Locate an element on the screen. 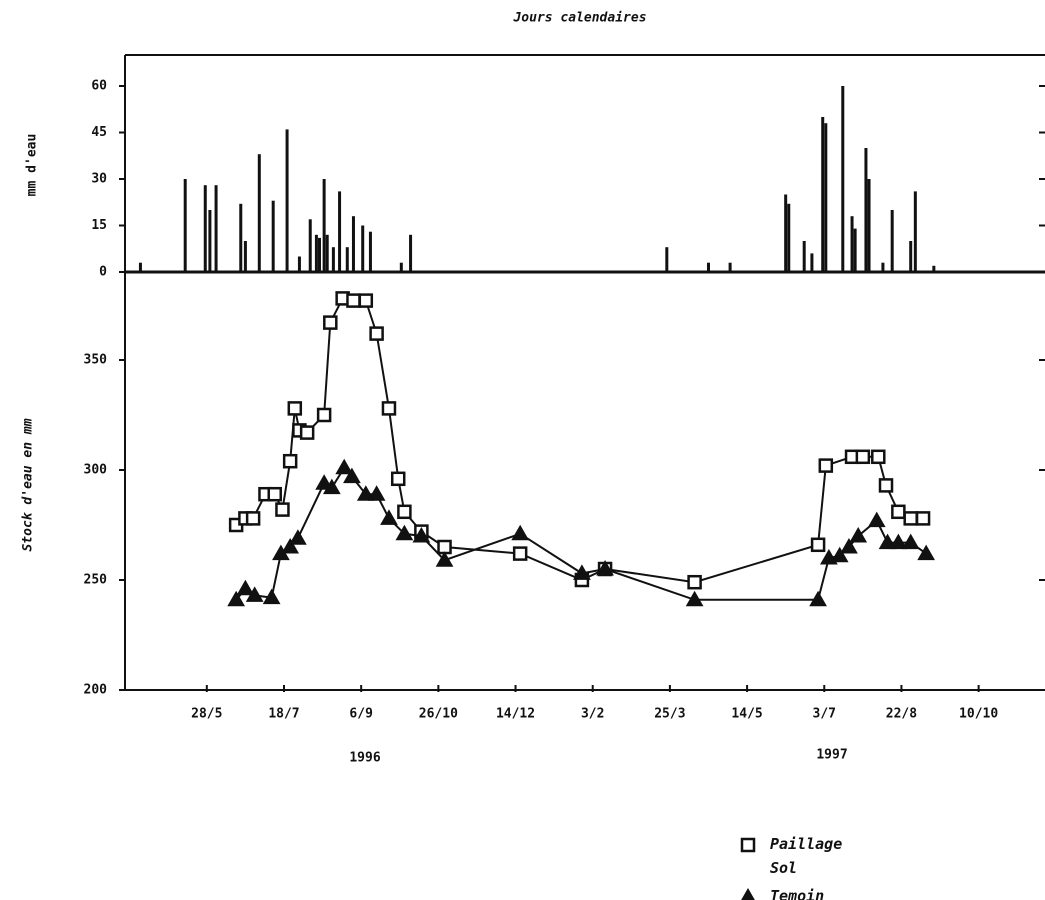 This screenshot has width=1045, height=900. y-tick-label: 30 is located at coordinates (99, 179).